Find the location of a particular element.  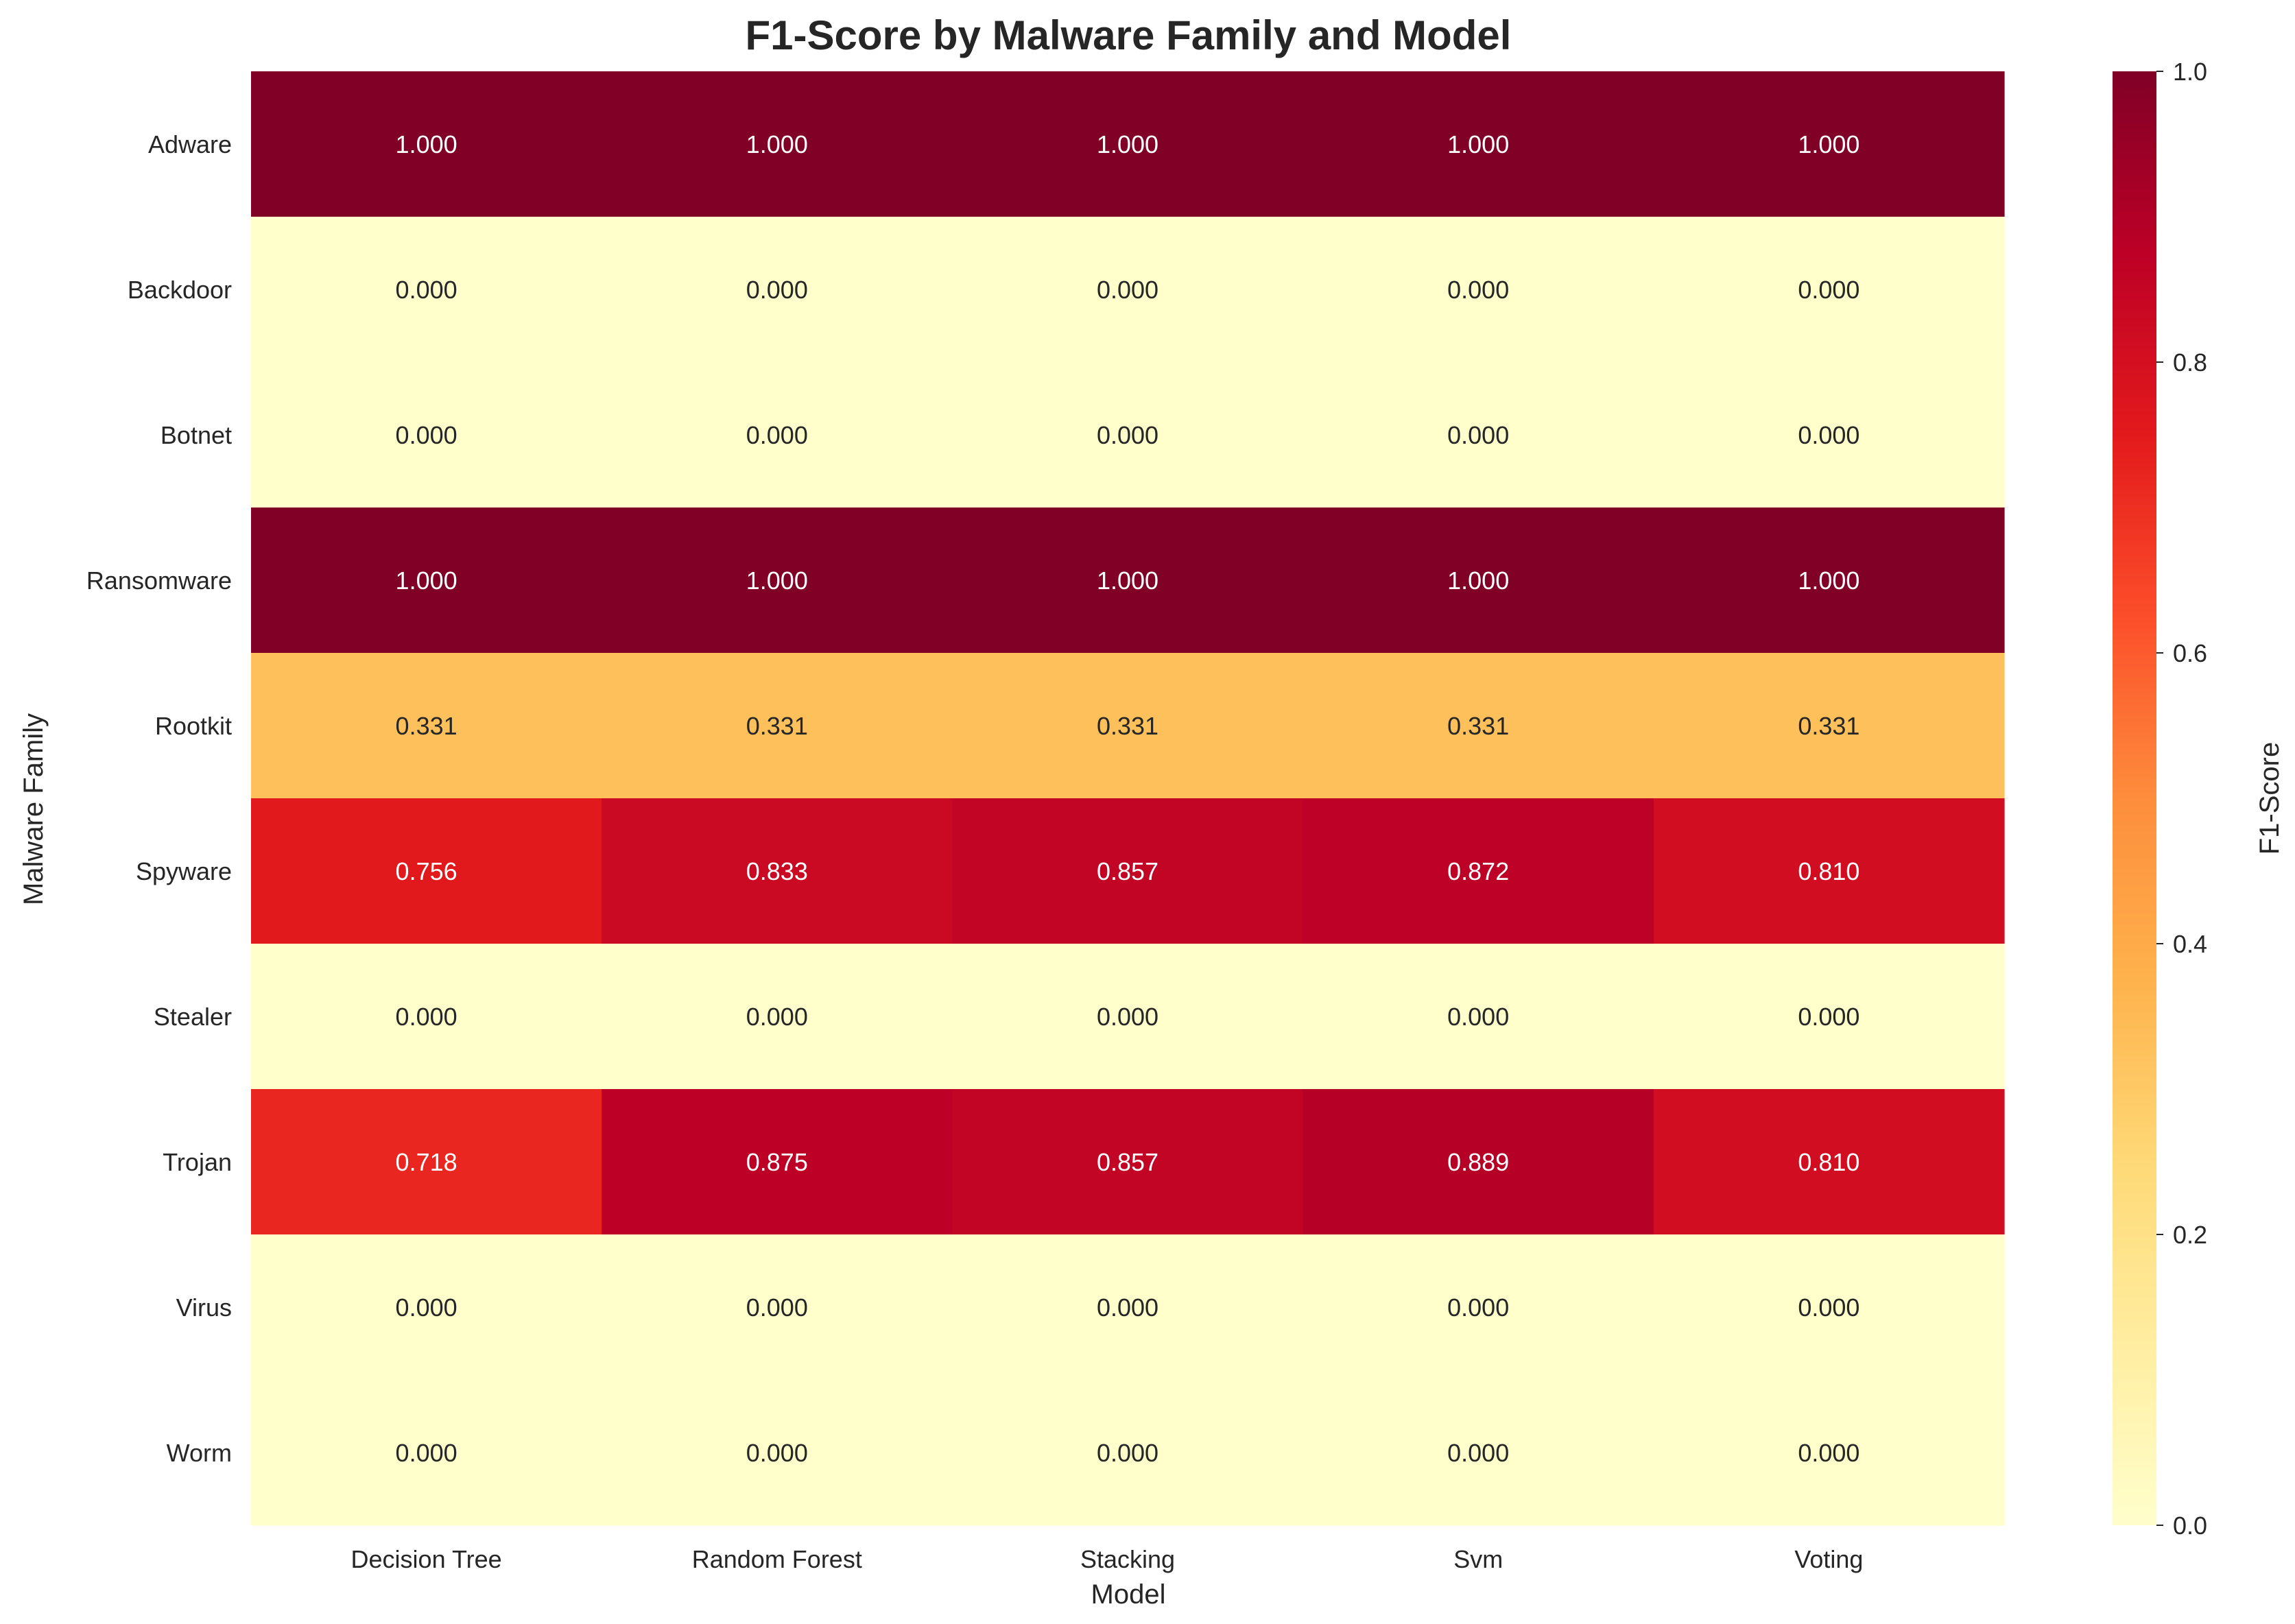

y-tick-label: Backdoor is located at coordinates (180, 290).